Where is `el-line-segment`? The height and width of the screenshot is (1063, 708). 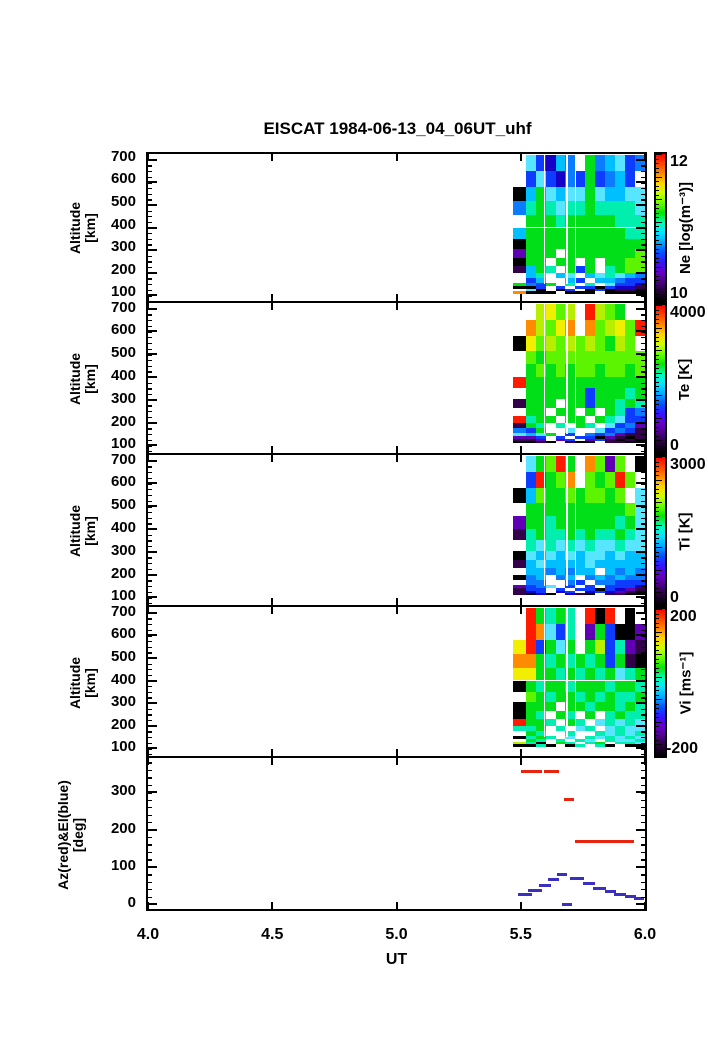
el-line-segment is located at coordinates (561, 875).